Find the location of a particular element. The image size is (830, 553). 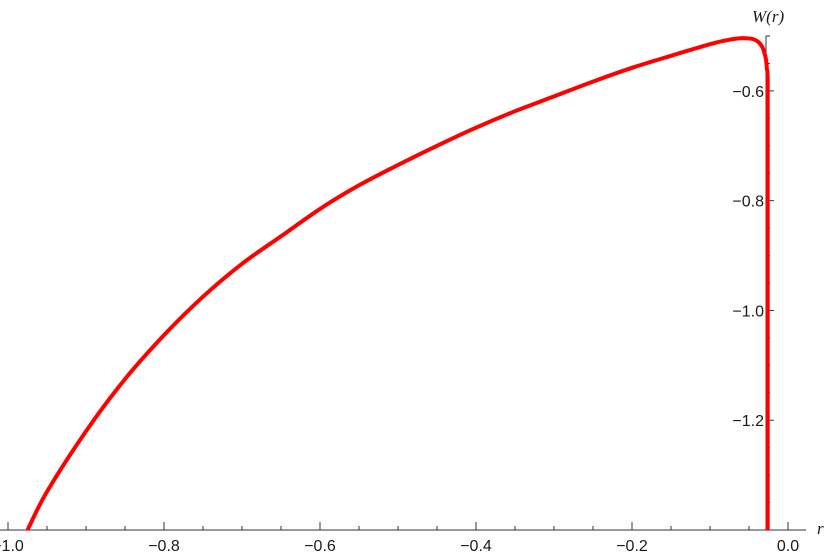

y-tick-label: −1.0 is located at coordinates (748, 311).